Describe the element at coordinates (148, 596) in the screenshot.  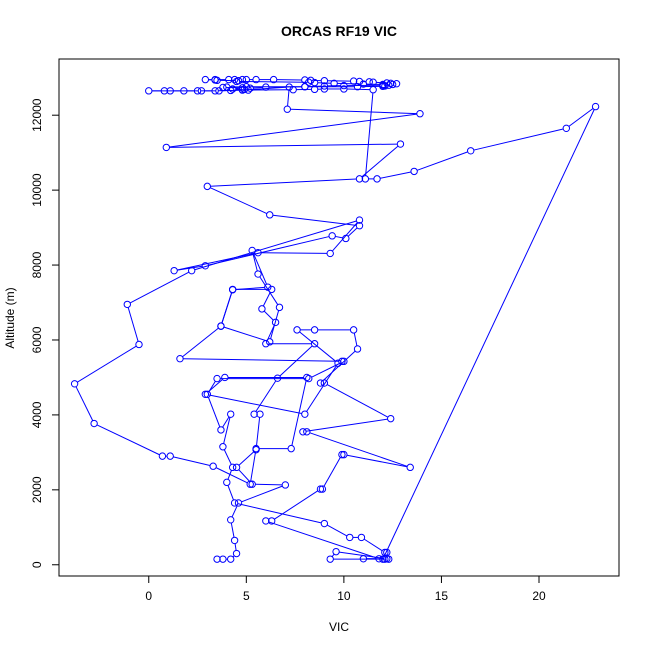
I see `x-tick-label: 0` at that location.